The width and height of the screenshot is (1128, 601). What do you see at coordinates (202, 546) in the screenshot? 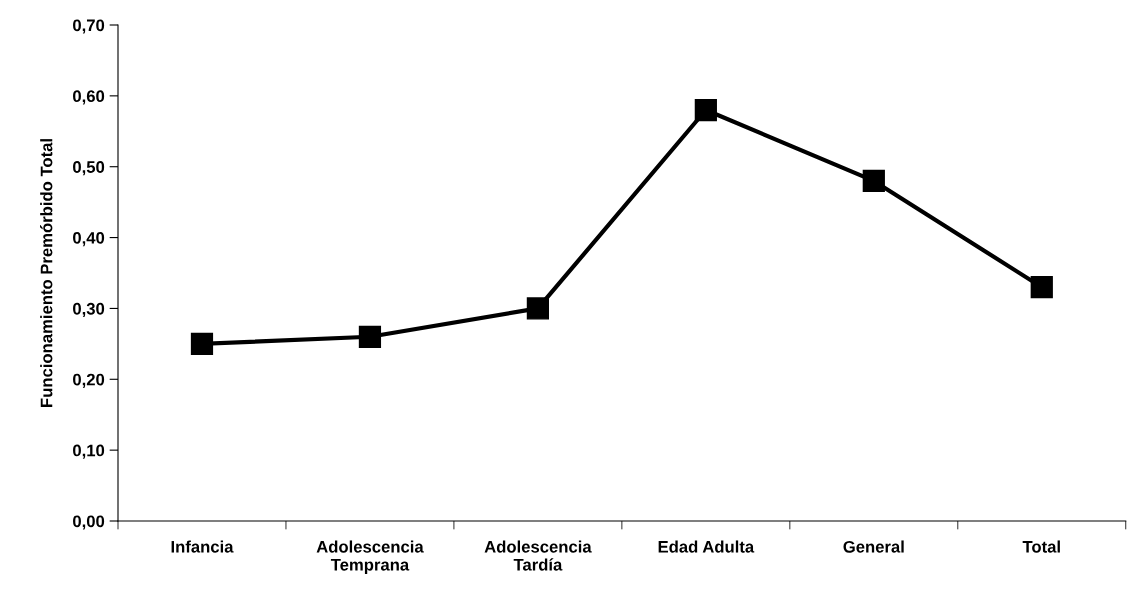
I see `x-tick-label: Infancia` at bounding box center [202, 546].